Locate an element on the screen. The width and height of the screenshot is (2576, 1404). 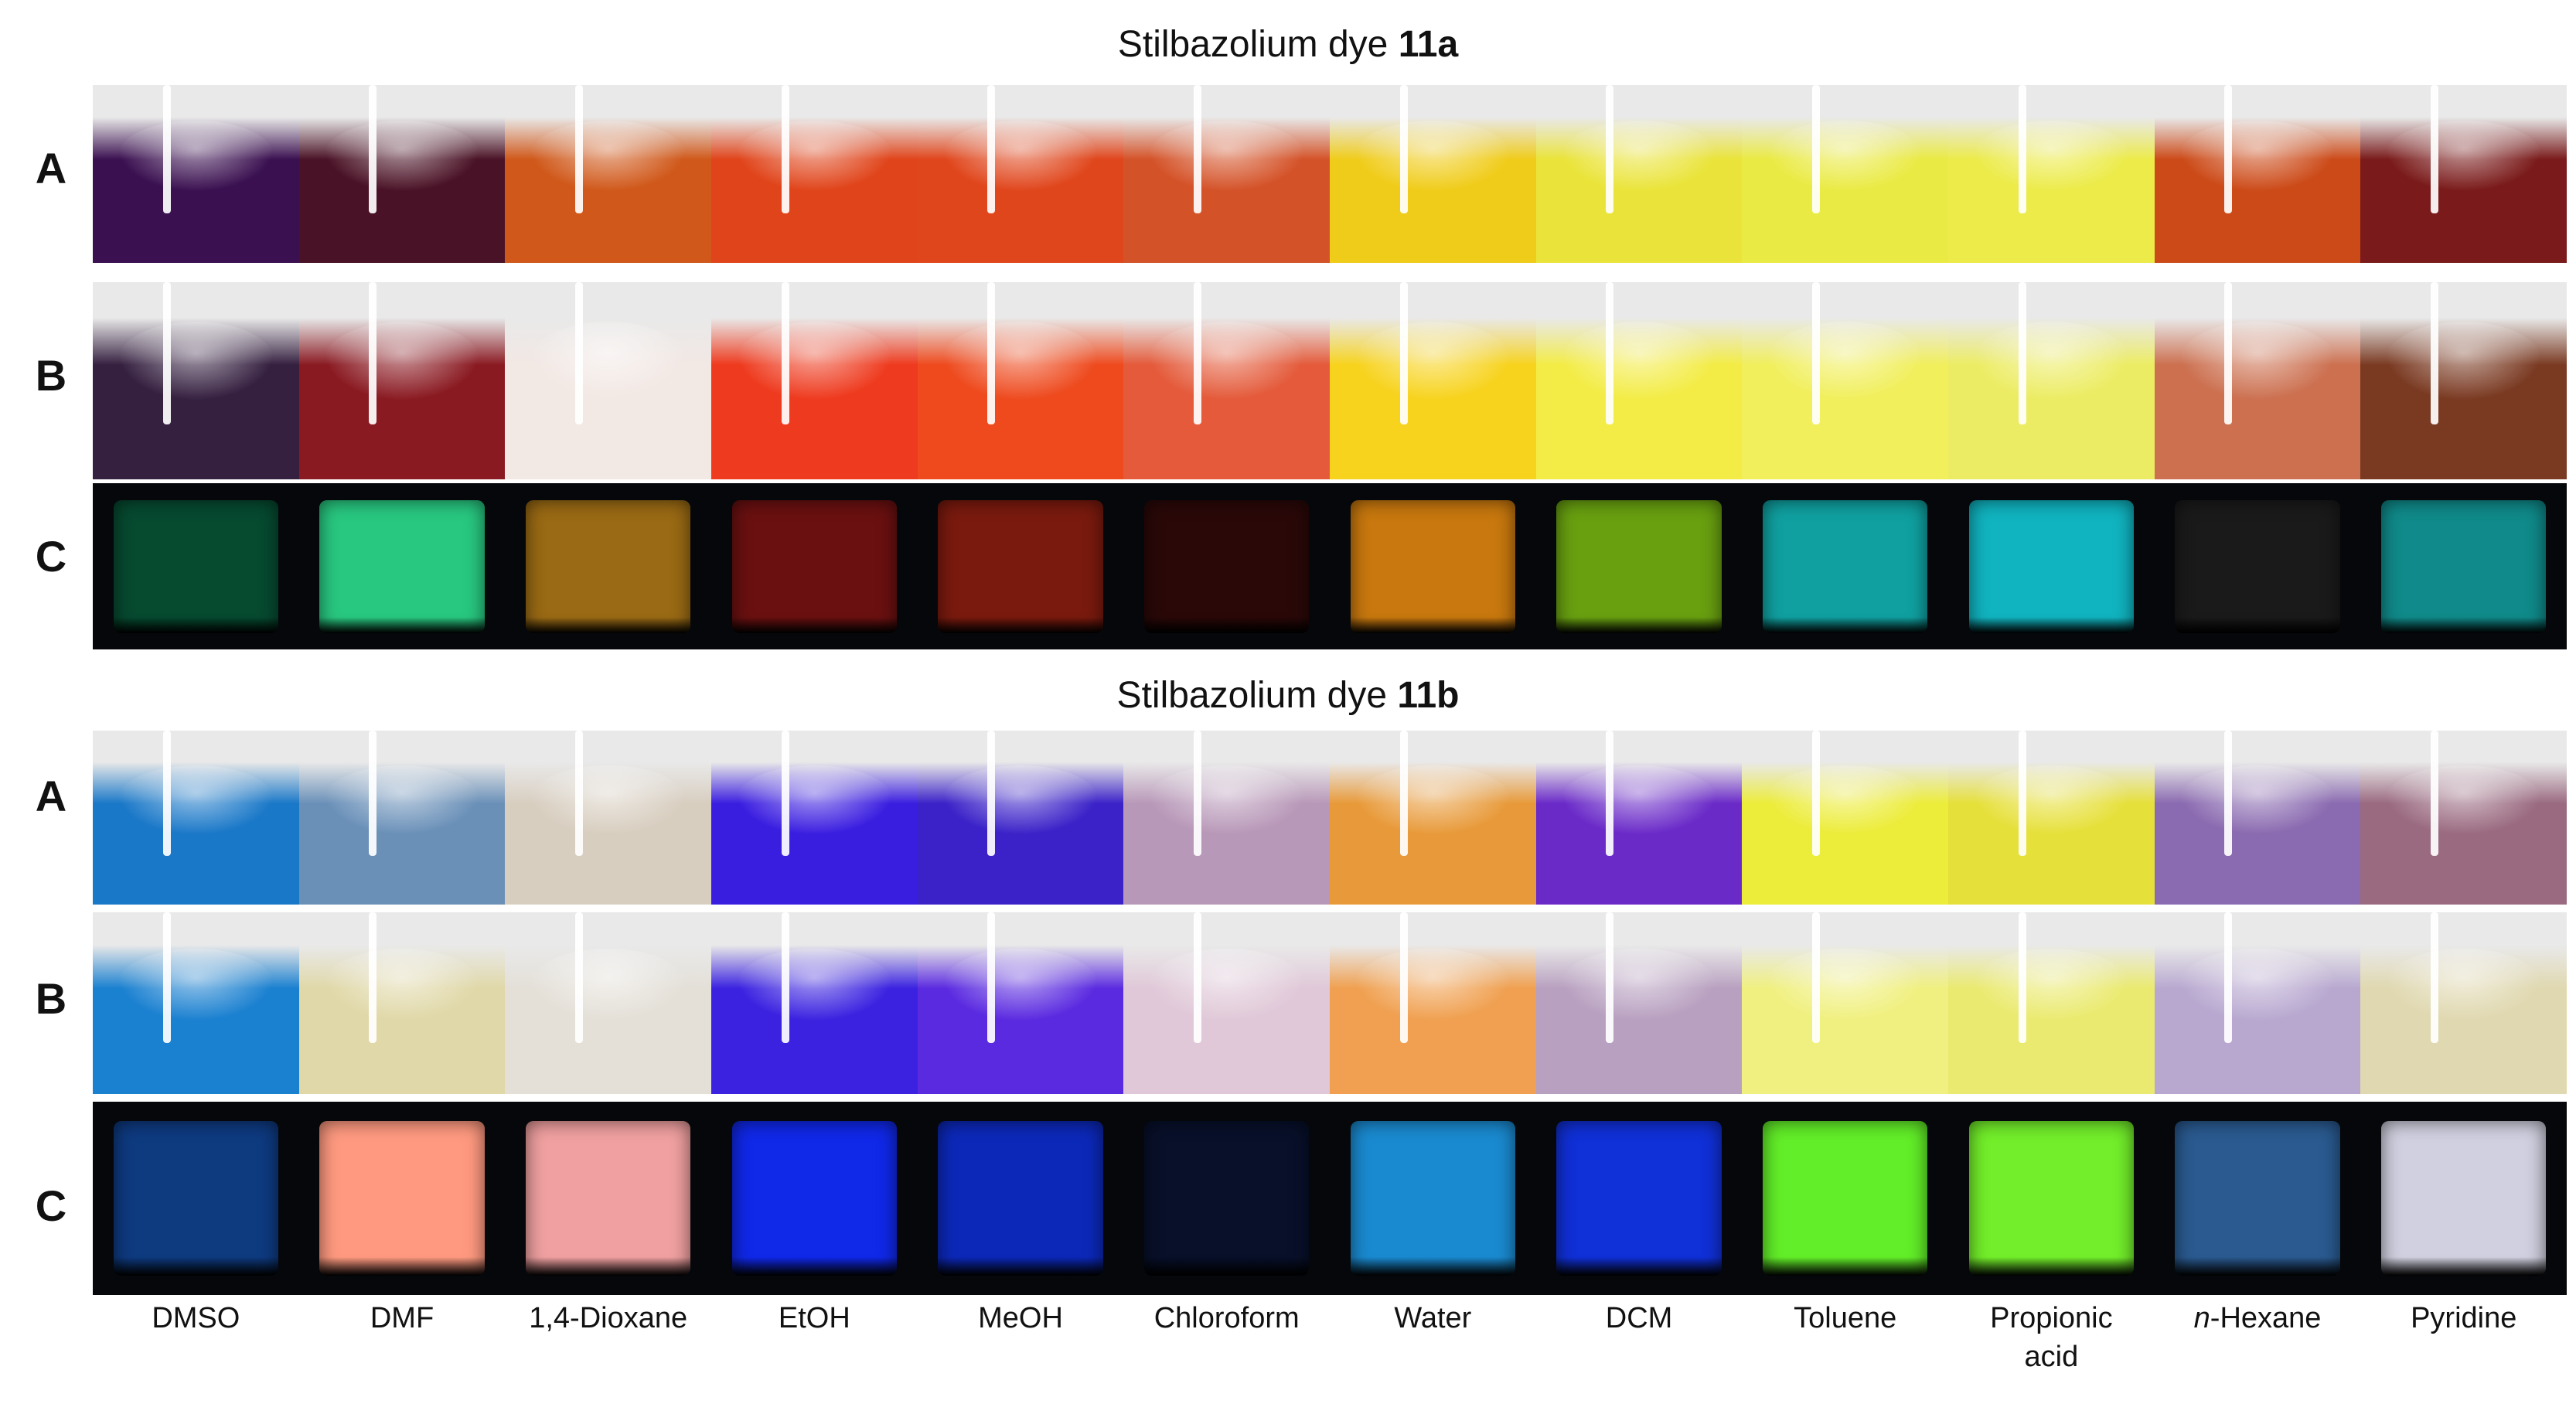
solvent-label: n-Hexane is located at coordinates (2257, 1318).